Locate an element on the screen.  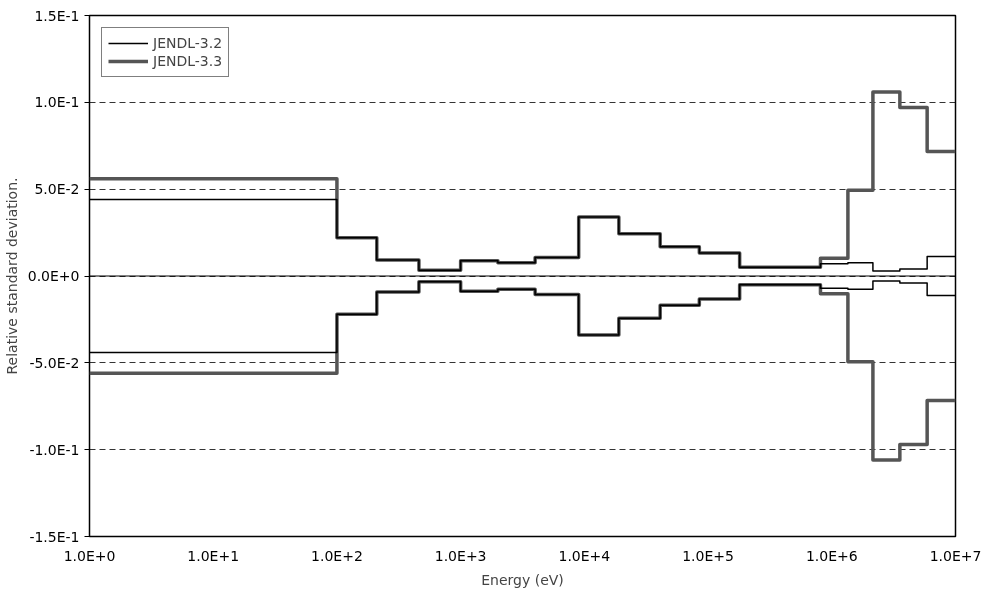
y-tick-label: 1.5E-1 is located at coordinates (57, 15).